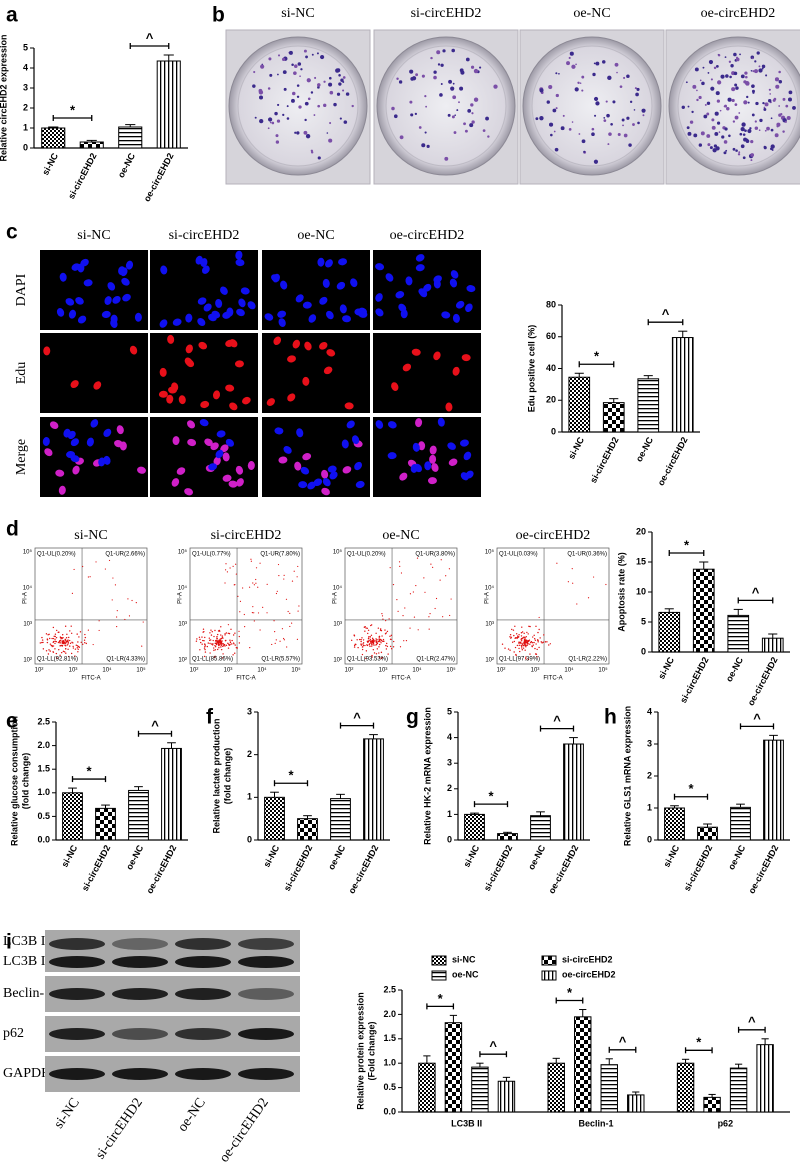  What do you see at coordinates (227, 776) in the screenshot?
I see `y-axis-label: (fold change)` at bounding box center [227, 776].